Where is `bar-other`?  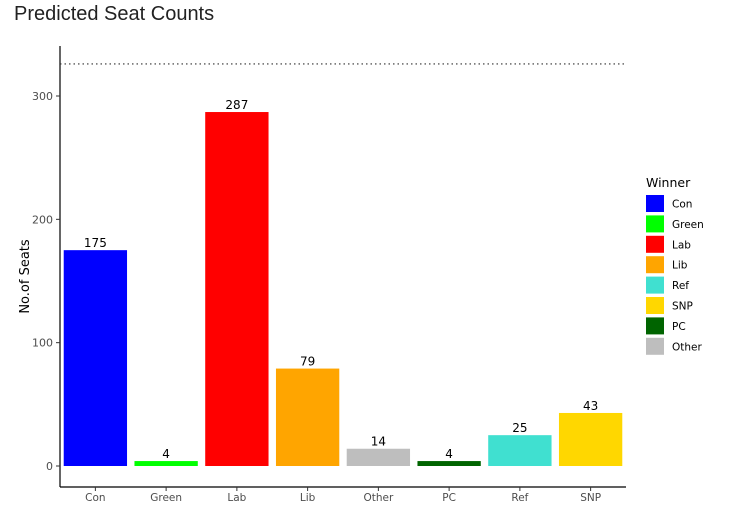
bar-other is located at coordinates (378, 457).